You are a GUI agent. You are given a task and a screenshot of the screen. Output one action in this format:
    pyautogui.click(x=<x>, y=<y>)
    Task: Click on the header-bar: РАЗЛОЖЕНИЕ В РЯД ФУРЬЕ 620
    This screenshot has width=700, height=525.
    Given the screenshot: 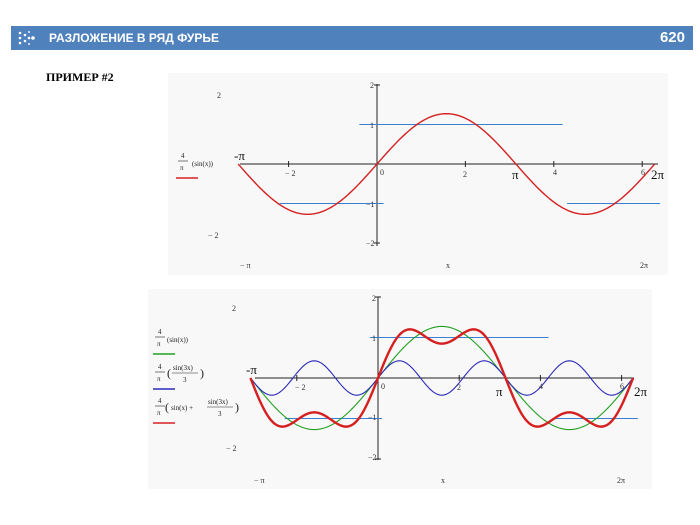 What is the action you would take?
    pyautogui.click(x=352, y=38)
    